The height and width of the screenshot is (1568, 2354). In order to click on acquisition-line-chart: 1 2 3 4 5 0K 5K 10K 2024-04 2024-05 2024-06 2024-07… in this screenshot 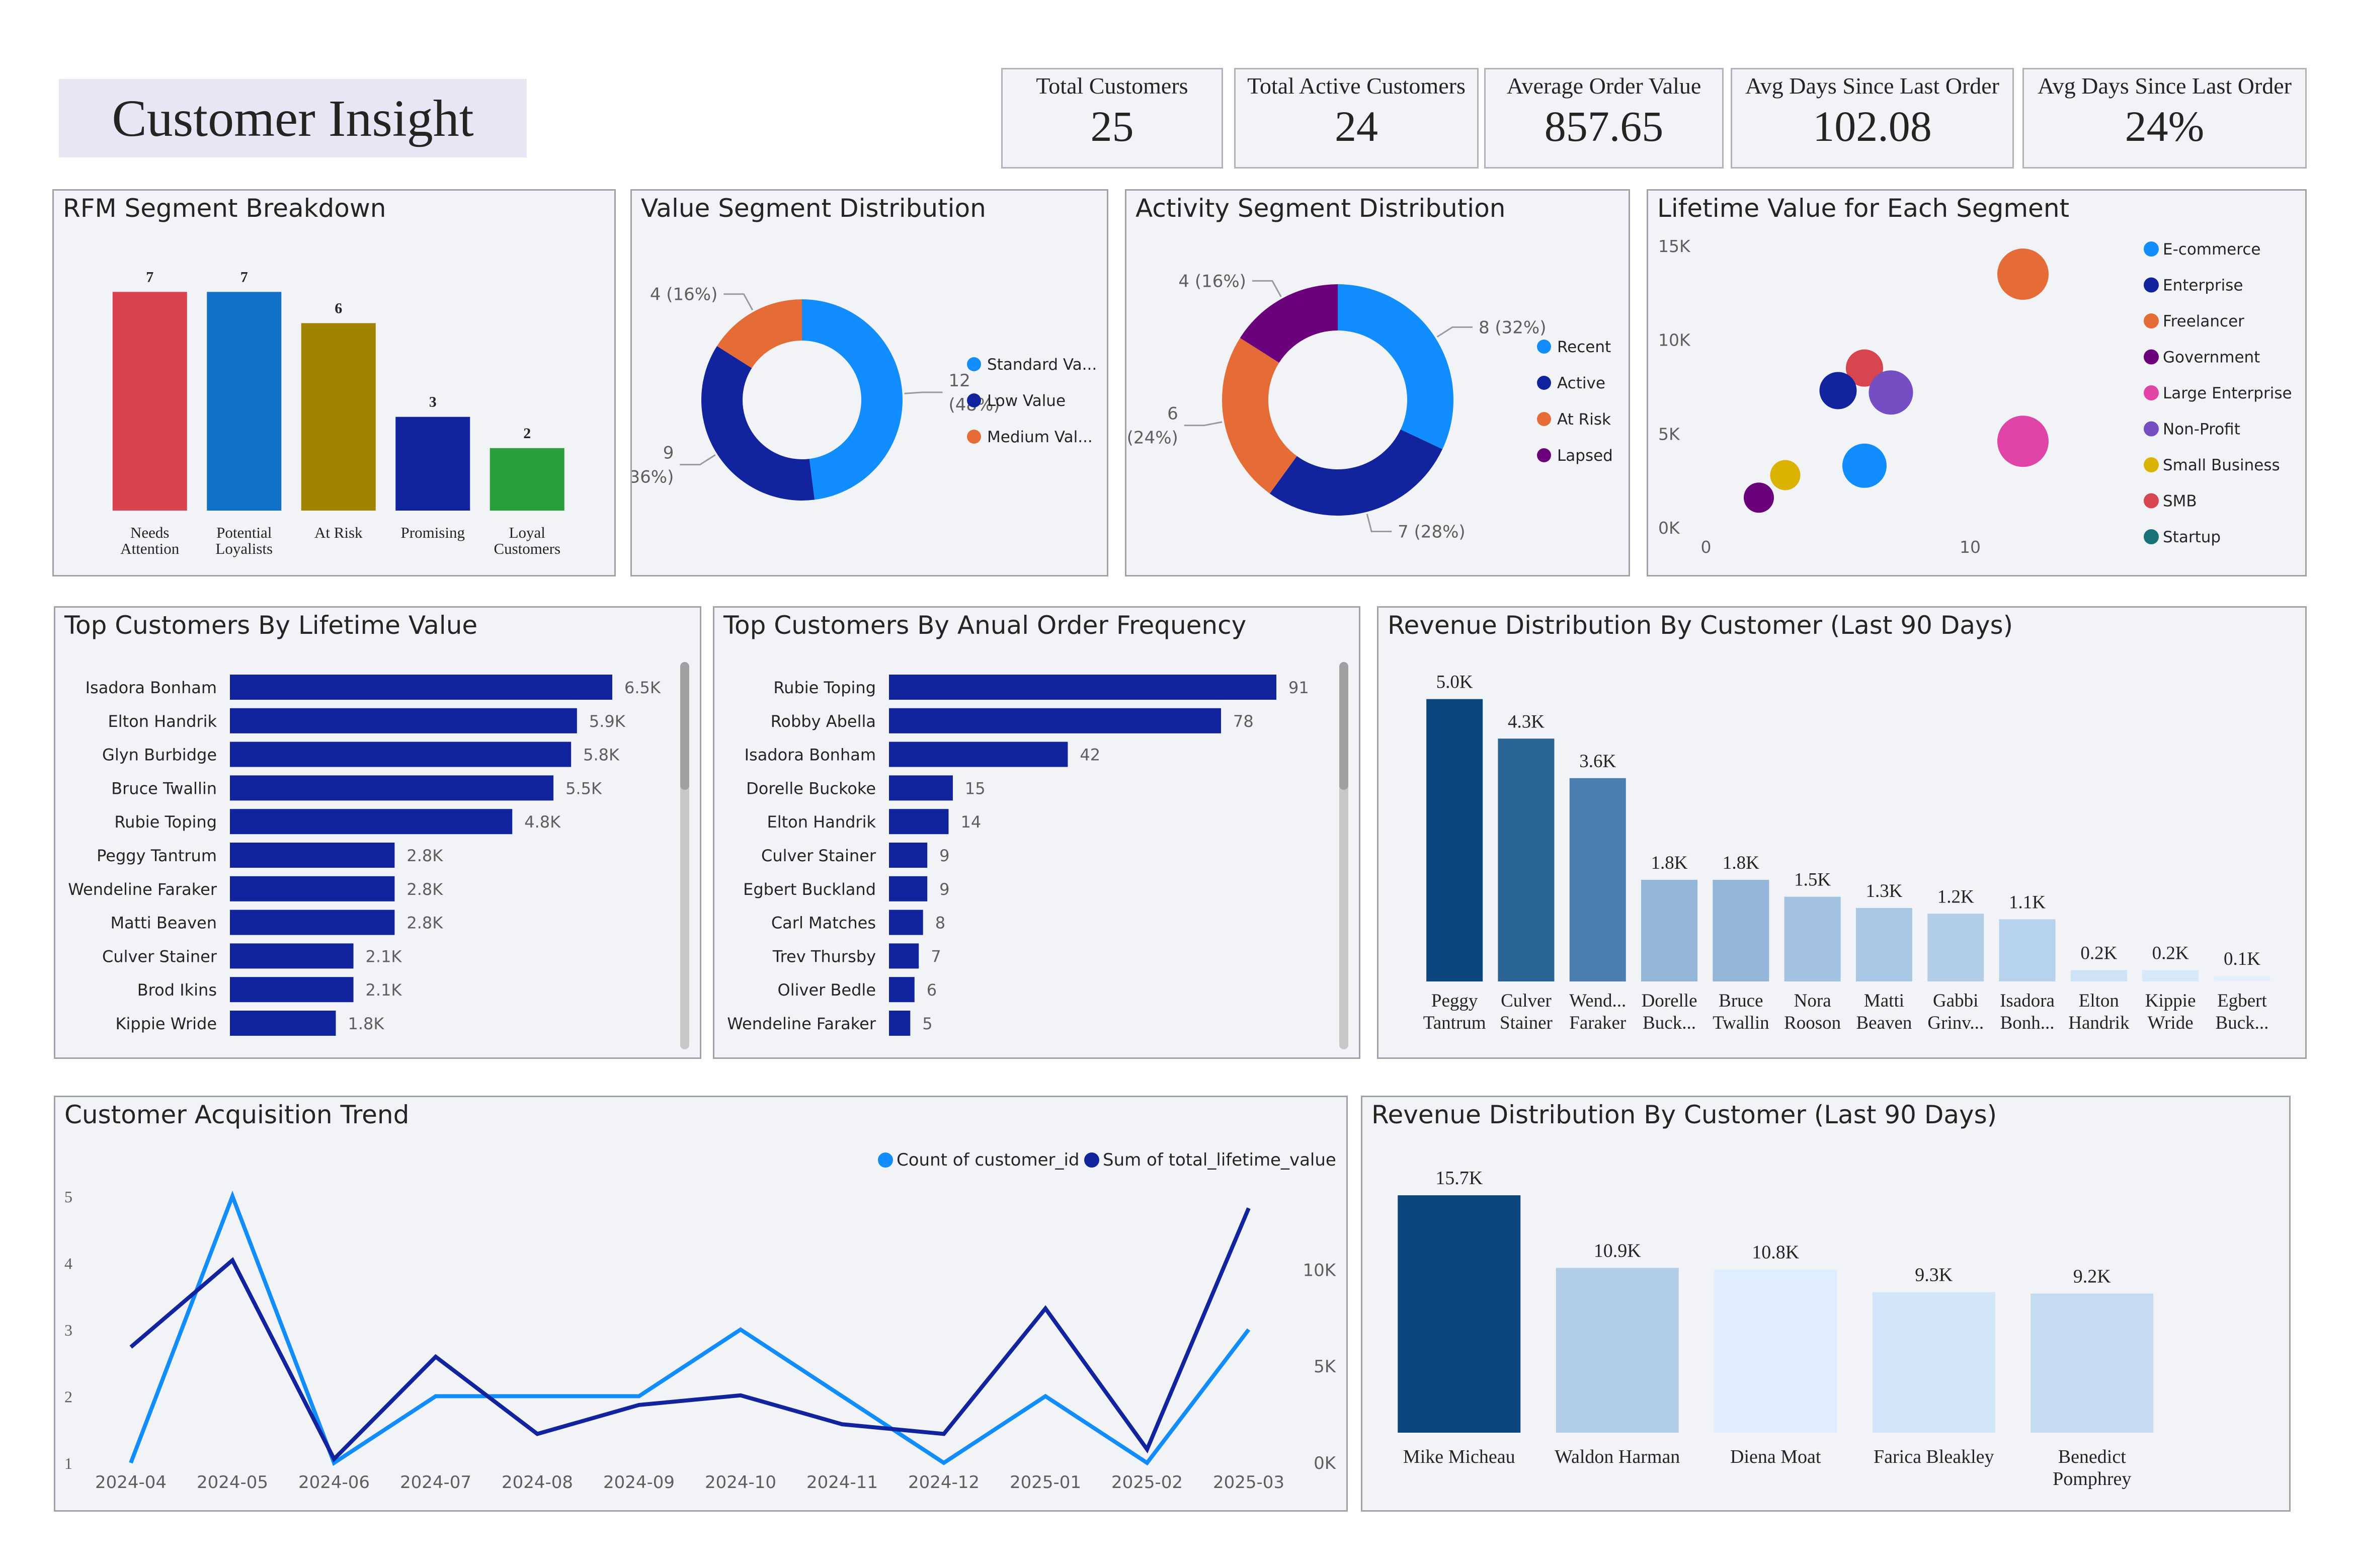, I will do `click(700, 1321)`.